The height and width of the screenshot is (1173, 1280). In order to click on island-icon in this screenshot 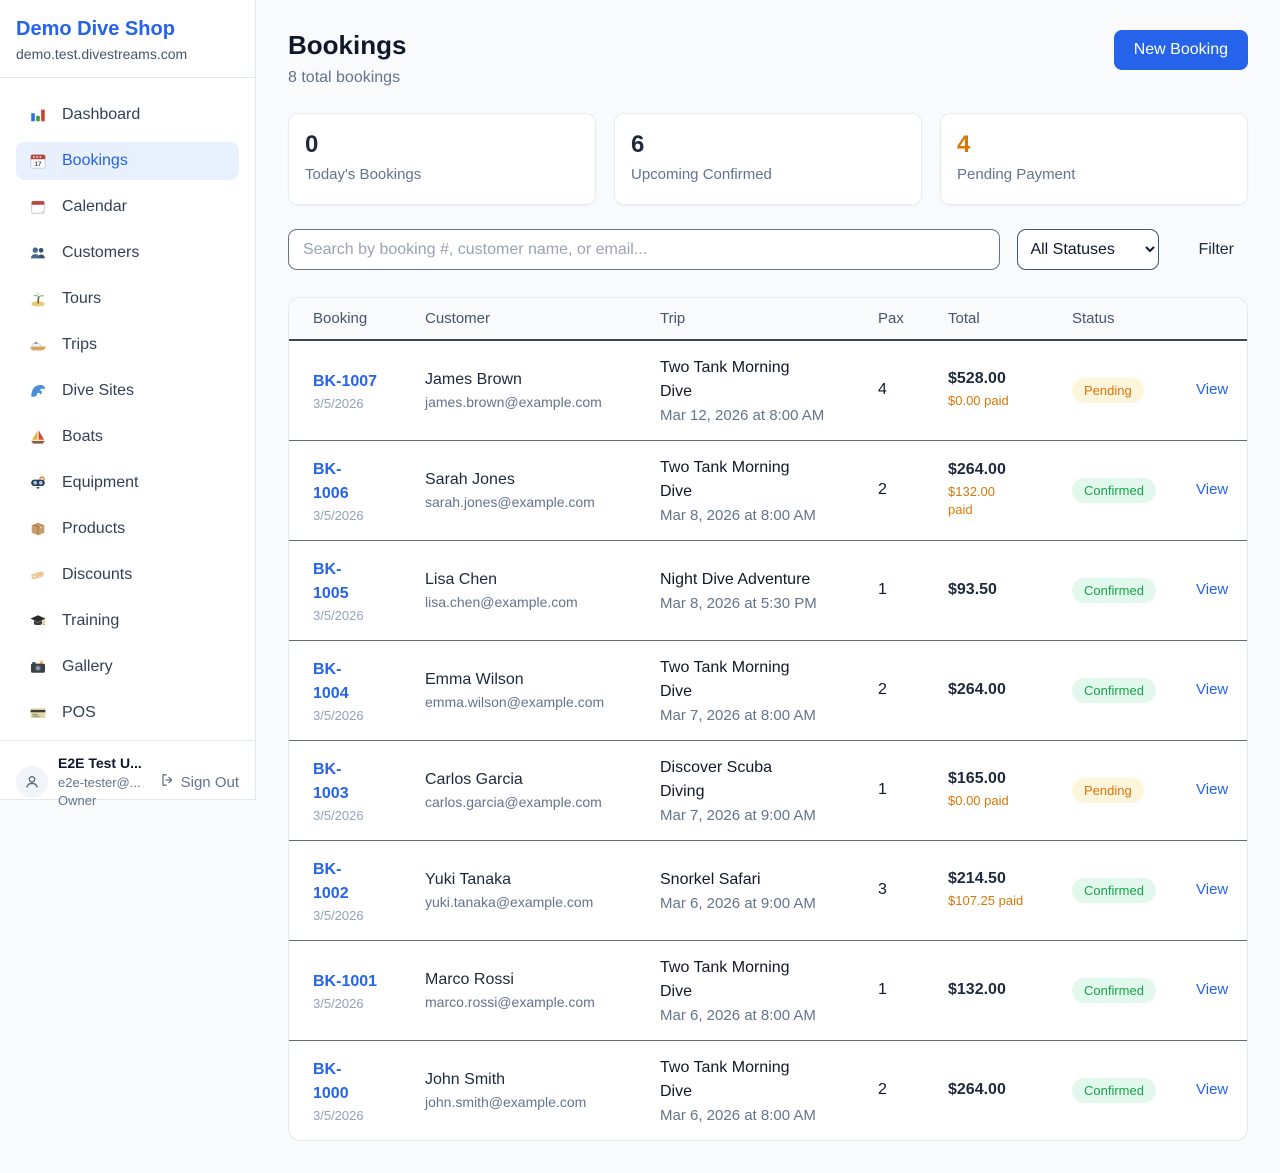, I will do `click(38, 299)`.